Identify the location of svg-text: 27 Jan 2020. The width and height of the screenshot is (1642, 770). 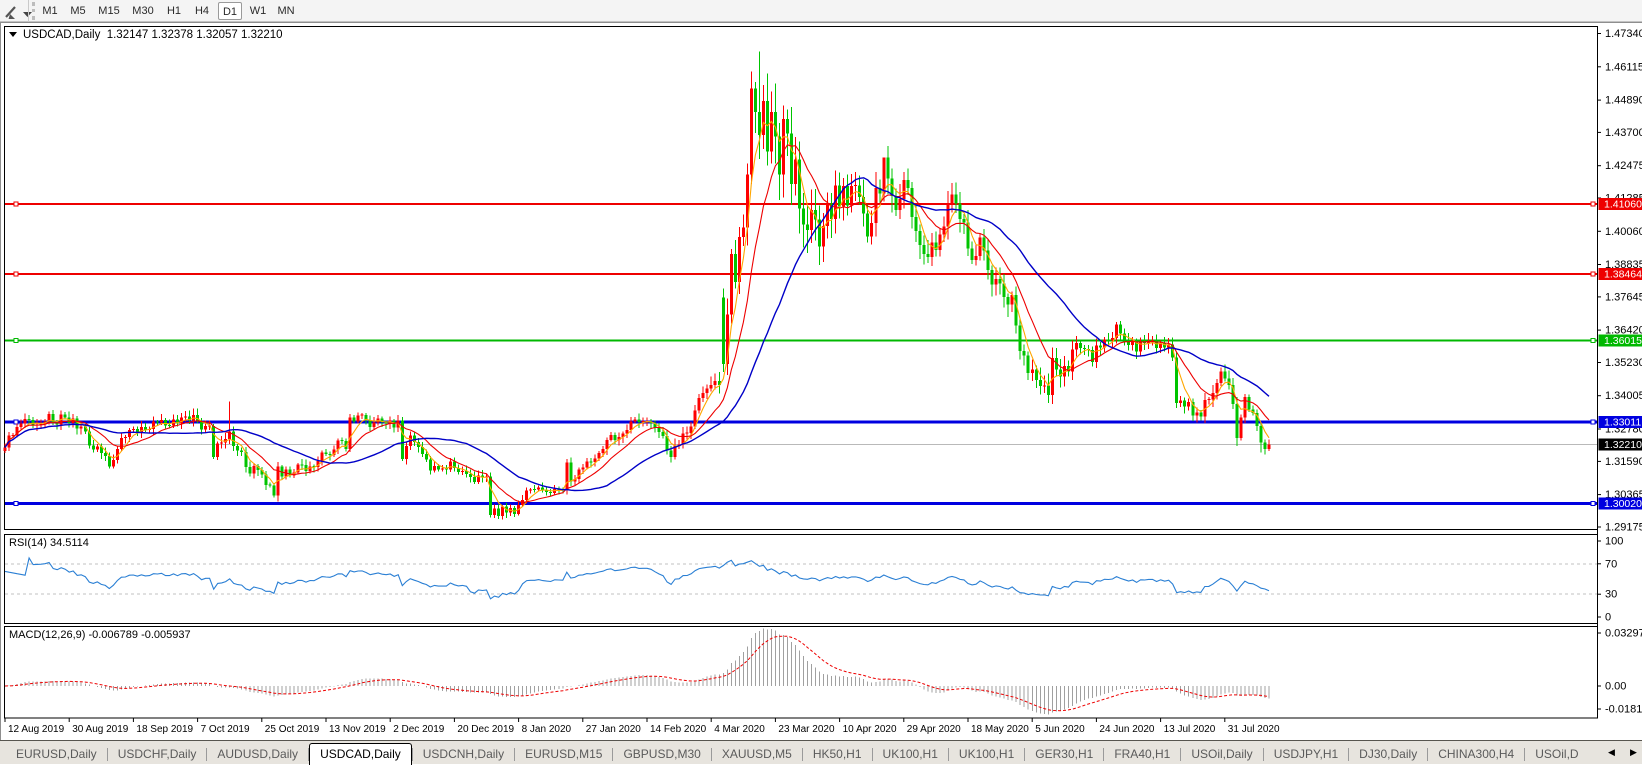
(613, 729).